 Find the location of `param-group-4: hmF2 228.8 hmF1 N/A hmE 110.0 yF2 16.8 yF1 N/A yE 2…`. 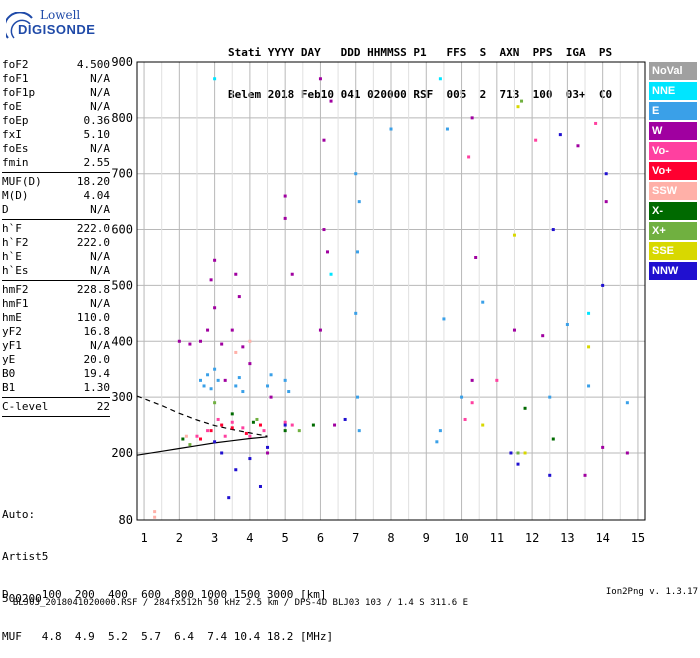

param-group-4: hmF2 228.8 hmF1 N/A hmE 110.0 yF2 16.8 yF1 N/A yE 2… is located at coordinates (56, 339).